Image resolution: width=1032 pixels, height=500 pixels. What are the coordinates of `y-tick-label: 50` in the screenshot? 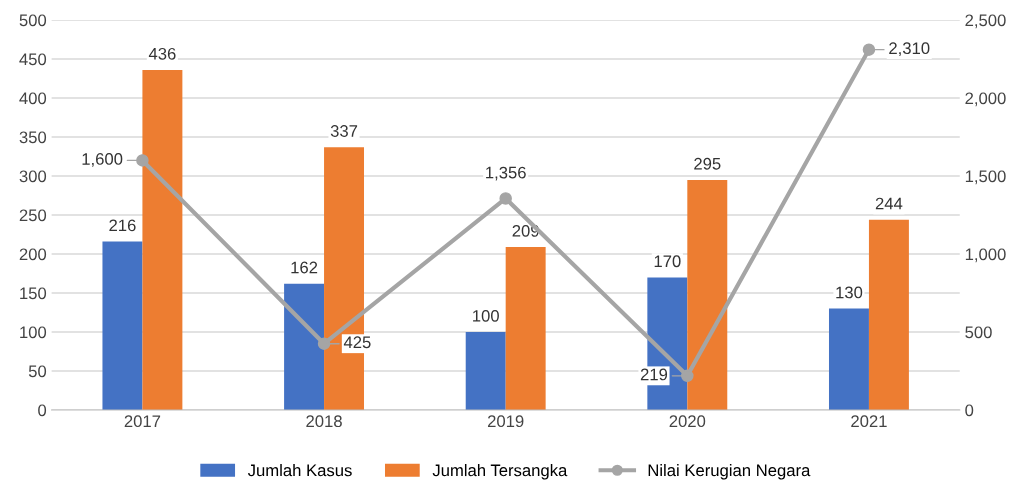 It's located at (37, 371).